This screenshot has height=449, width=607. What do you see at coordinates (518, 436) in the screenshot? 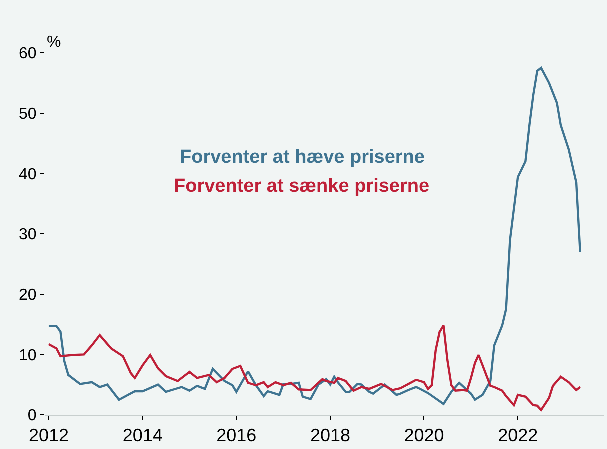
I see `x-tick-label: 2022` at bounding box center [518, 436].